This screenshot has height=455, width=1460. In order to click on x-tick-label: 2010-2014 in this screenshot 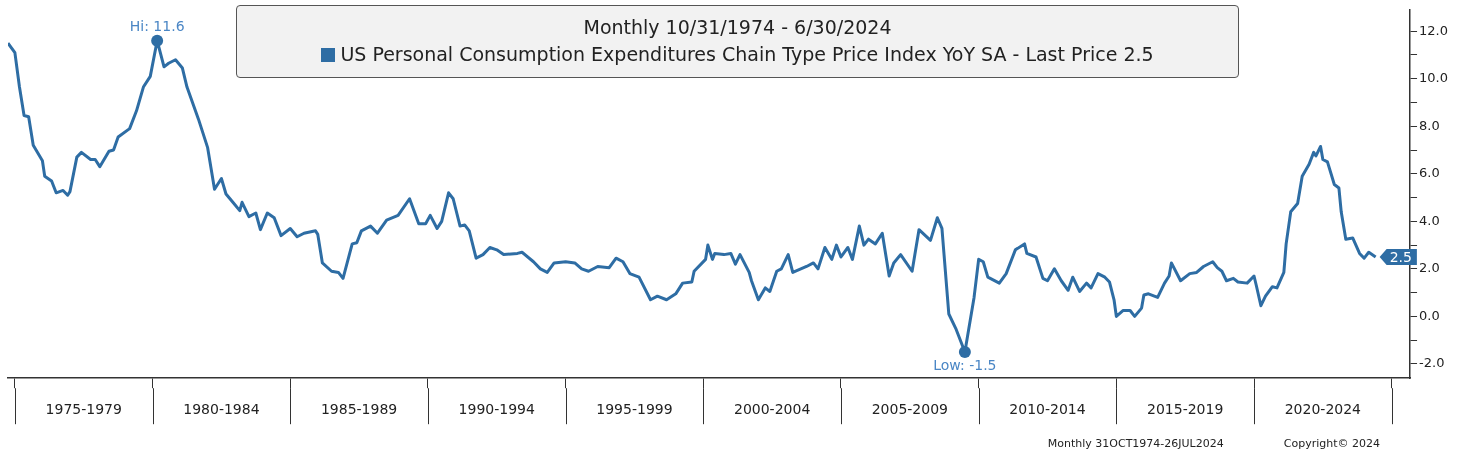, I will do `click(1047, 409)`.